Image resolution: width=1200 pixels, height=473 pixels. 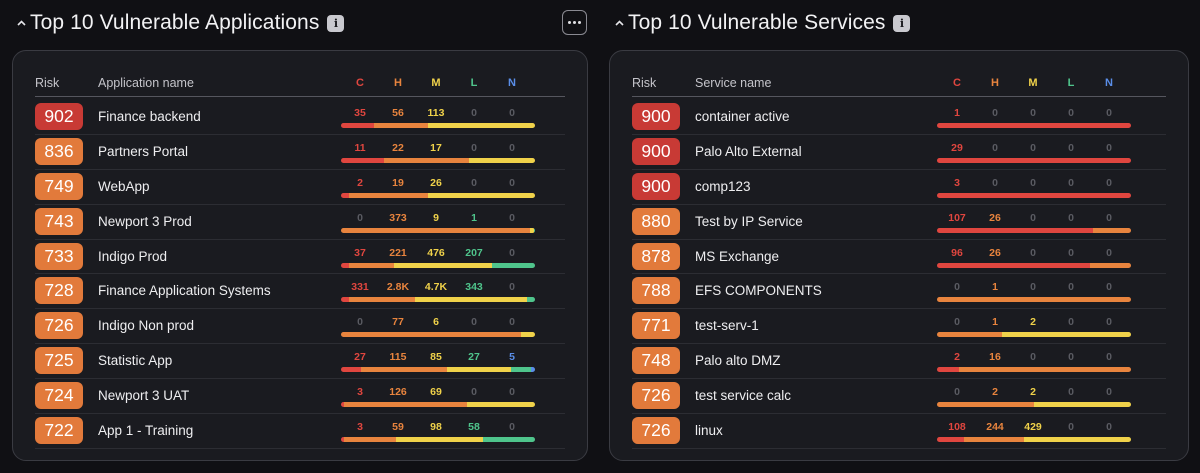 I want to click on table-row: 724 Newport 3 UAT 3 126 69 0 0, so click(x=300, y=397).